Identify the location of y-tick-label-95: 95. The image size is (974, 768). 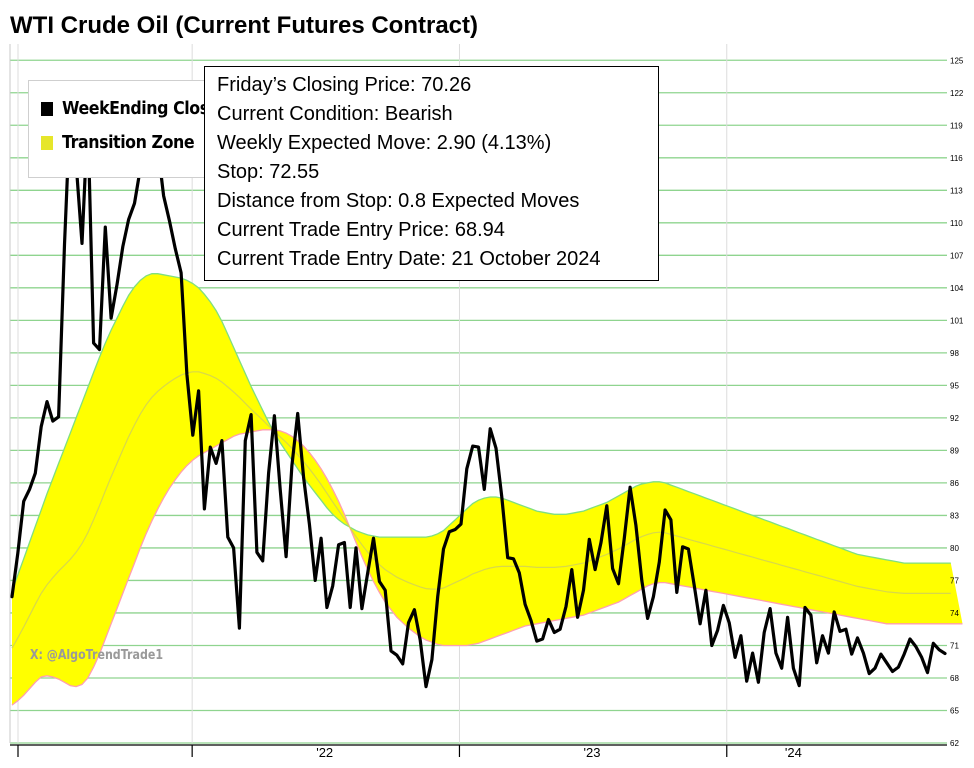
(954, 385).